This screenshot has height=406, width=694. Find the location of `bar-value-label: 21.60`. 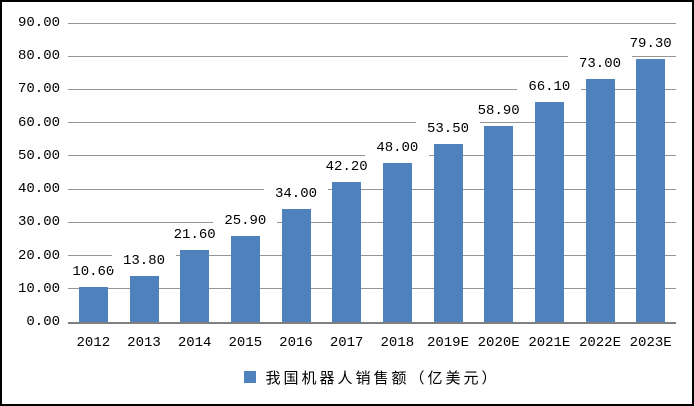

bar-value-label: 21.60 is located at coordinates (194, 235).